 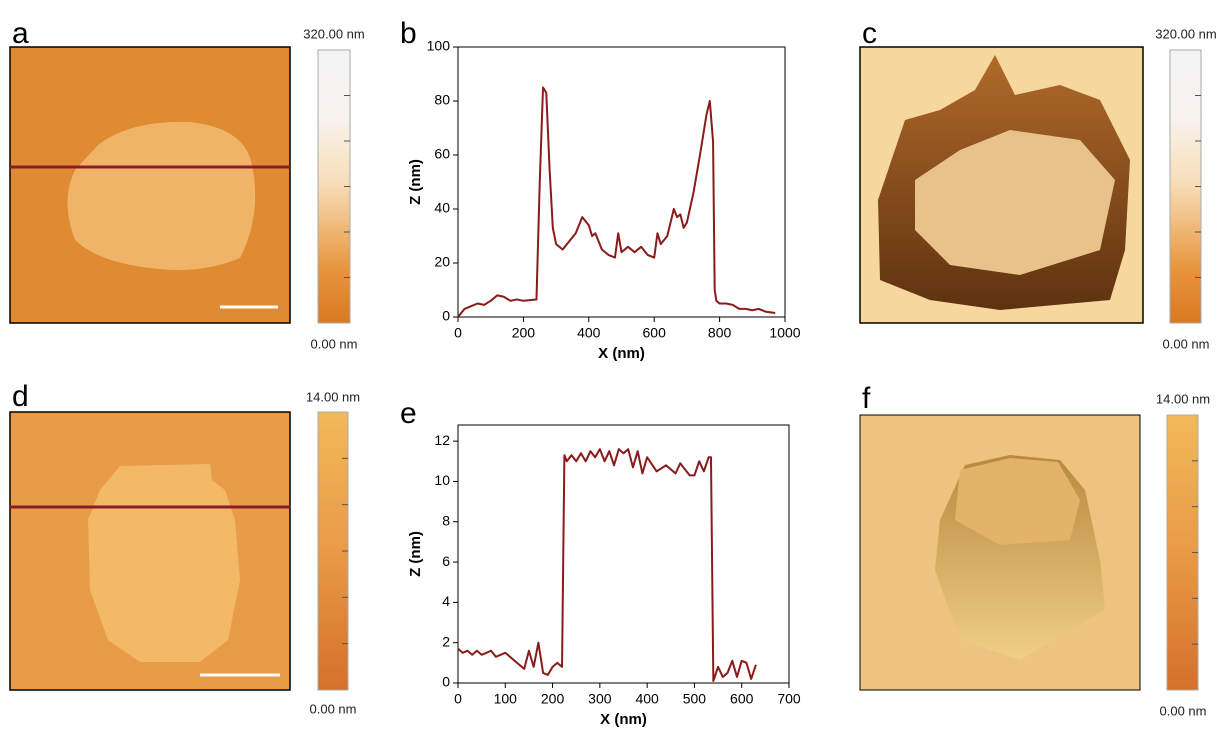 I want to click on y-tick-label: 40, so click(x=442, y=208).